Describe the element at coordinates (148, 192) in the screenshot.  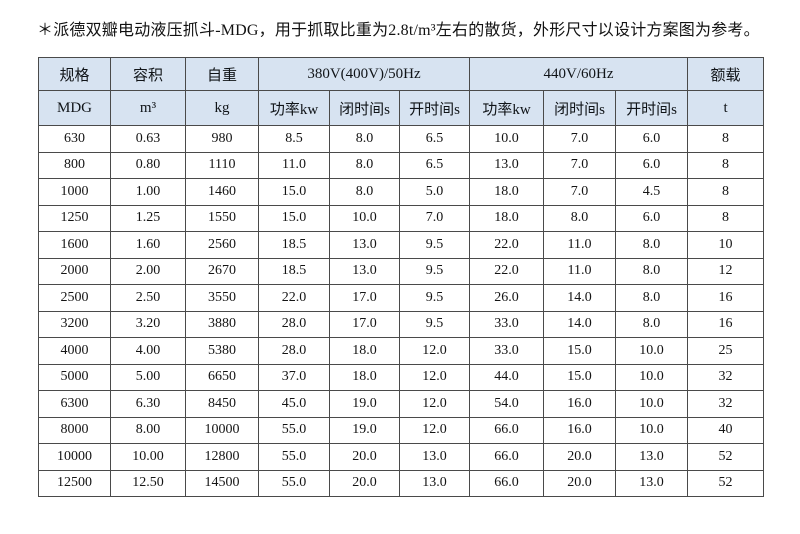
I see `table-cell: 1.00` at that location.